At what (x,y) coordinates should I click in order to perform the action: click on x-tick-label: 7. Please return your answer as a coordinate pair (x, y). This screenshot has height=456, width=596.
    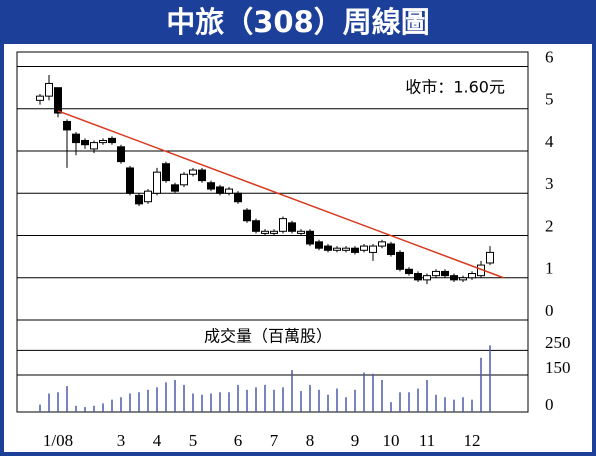
    Looking at the image, I should click on (274, 440).